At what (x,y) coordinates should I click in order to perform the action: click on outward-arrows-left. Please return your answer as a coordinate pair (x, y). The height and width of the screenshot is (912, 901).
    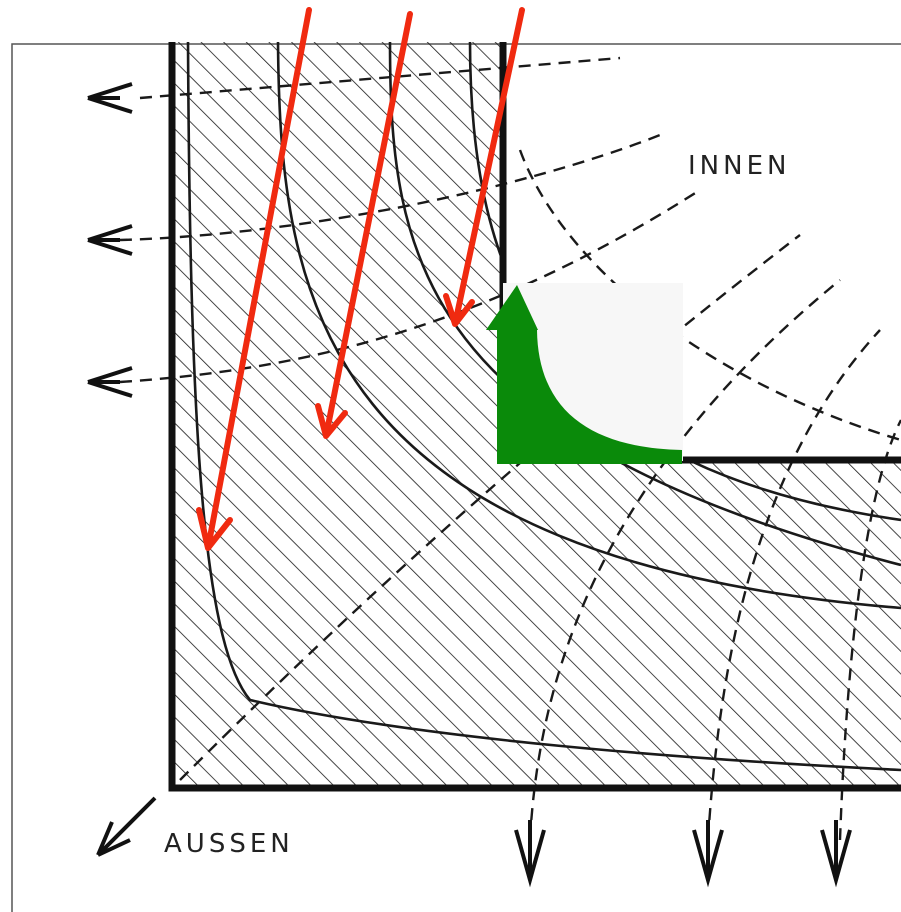
    Looking at the image, I should click on (110, 240).